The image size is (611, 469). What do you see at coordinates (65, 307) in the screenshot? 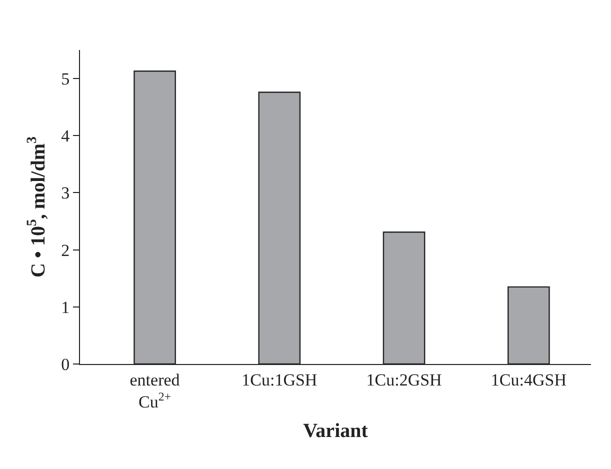
I see `y-tick-label: 1` at bounding box center [65, 307].